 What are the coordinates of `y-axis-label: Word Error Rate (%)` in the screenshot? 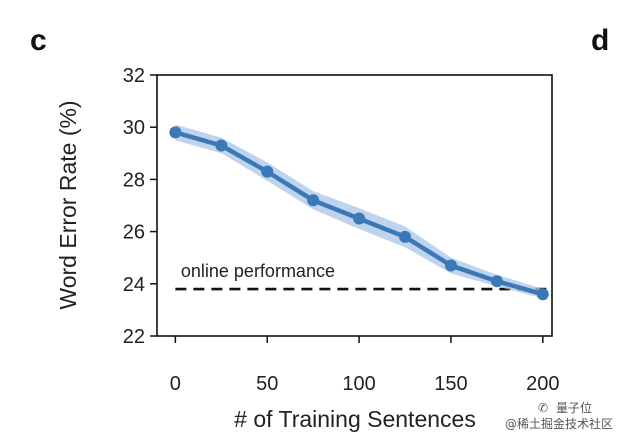 It's located at (68, 204).